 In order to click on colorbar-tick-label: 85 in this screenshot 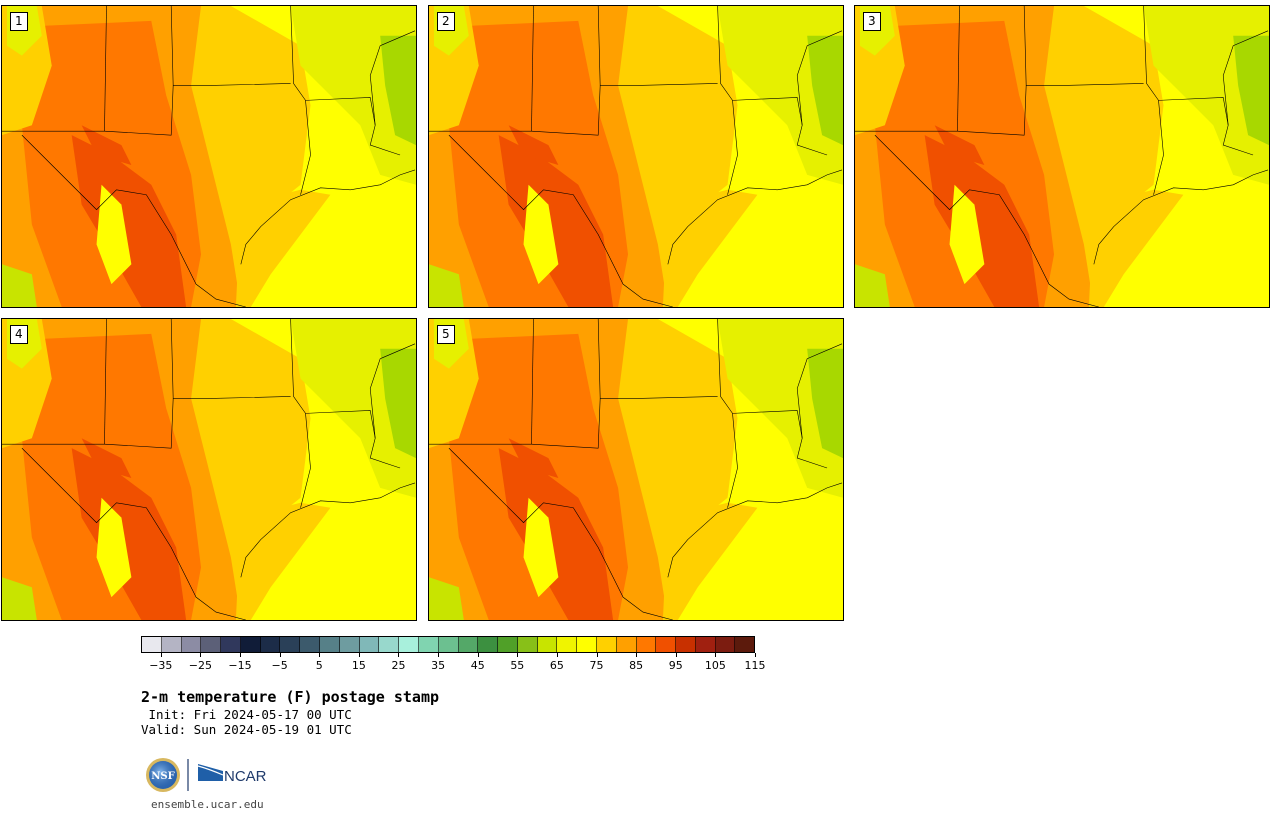, I will do `click(636, 665)`.